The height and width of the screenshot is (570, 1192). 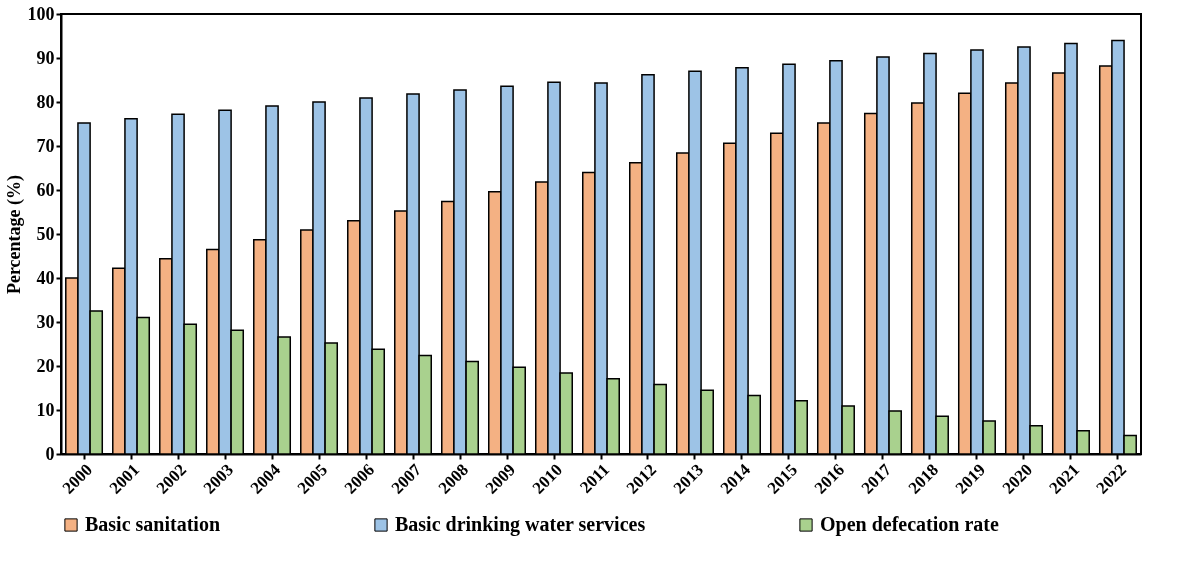 What do you see at coordinates (45, 145) in the screenshot?
I see `y-tick-label: 70` at bounding box center [45, 145].